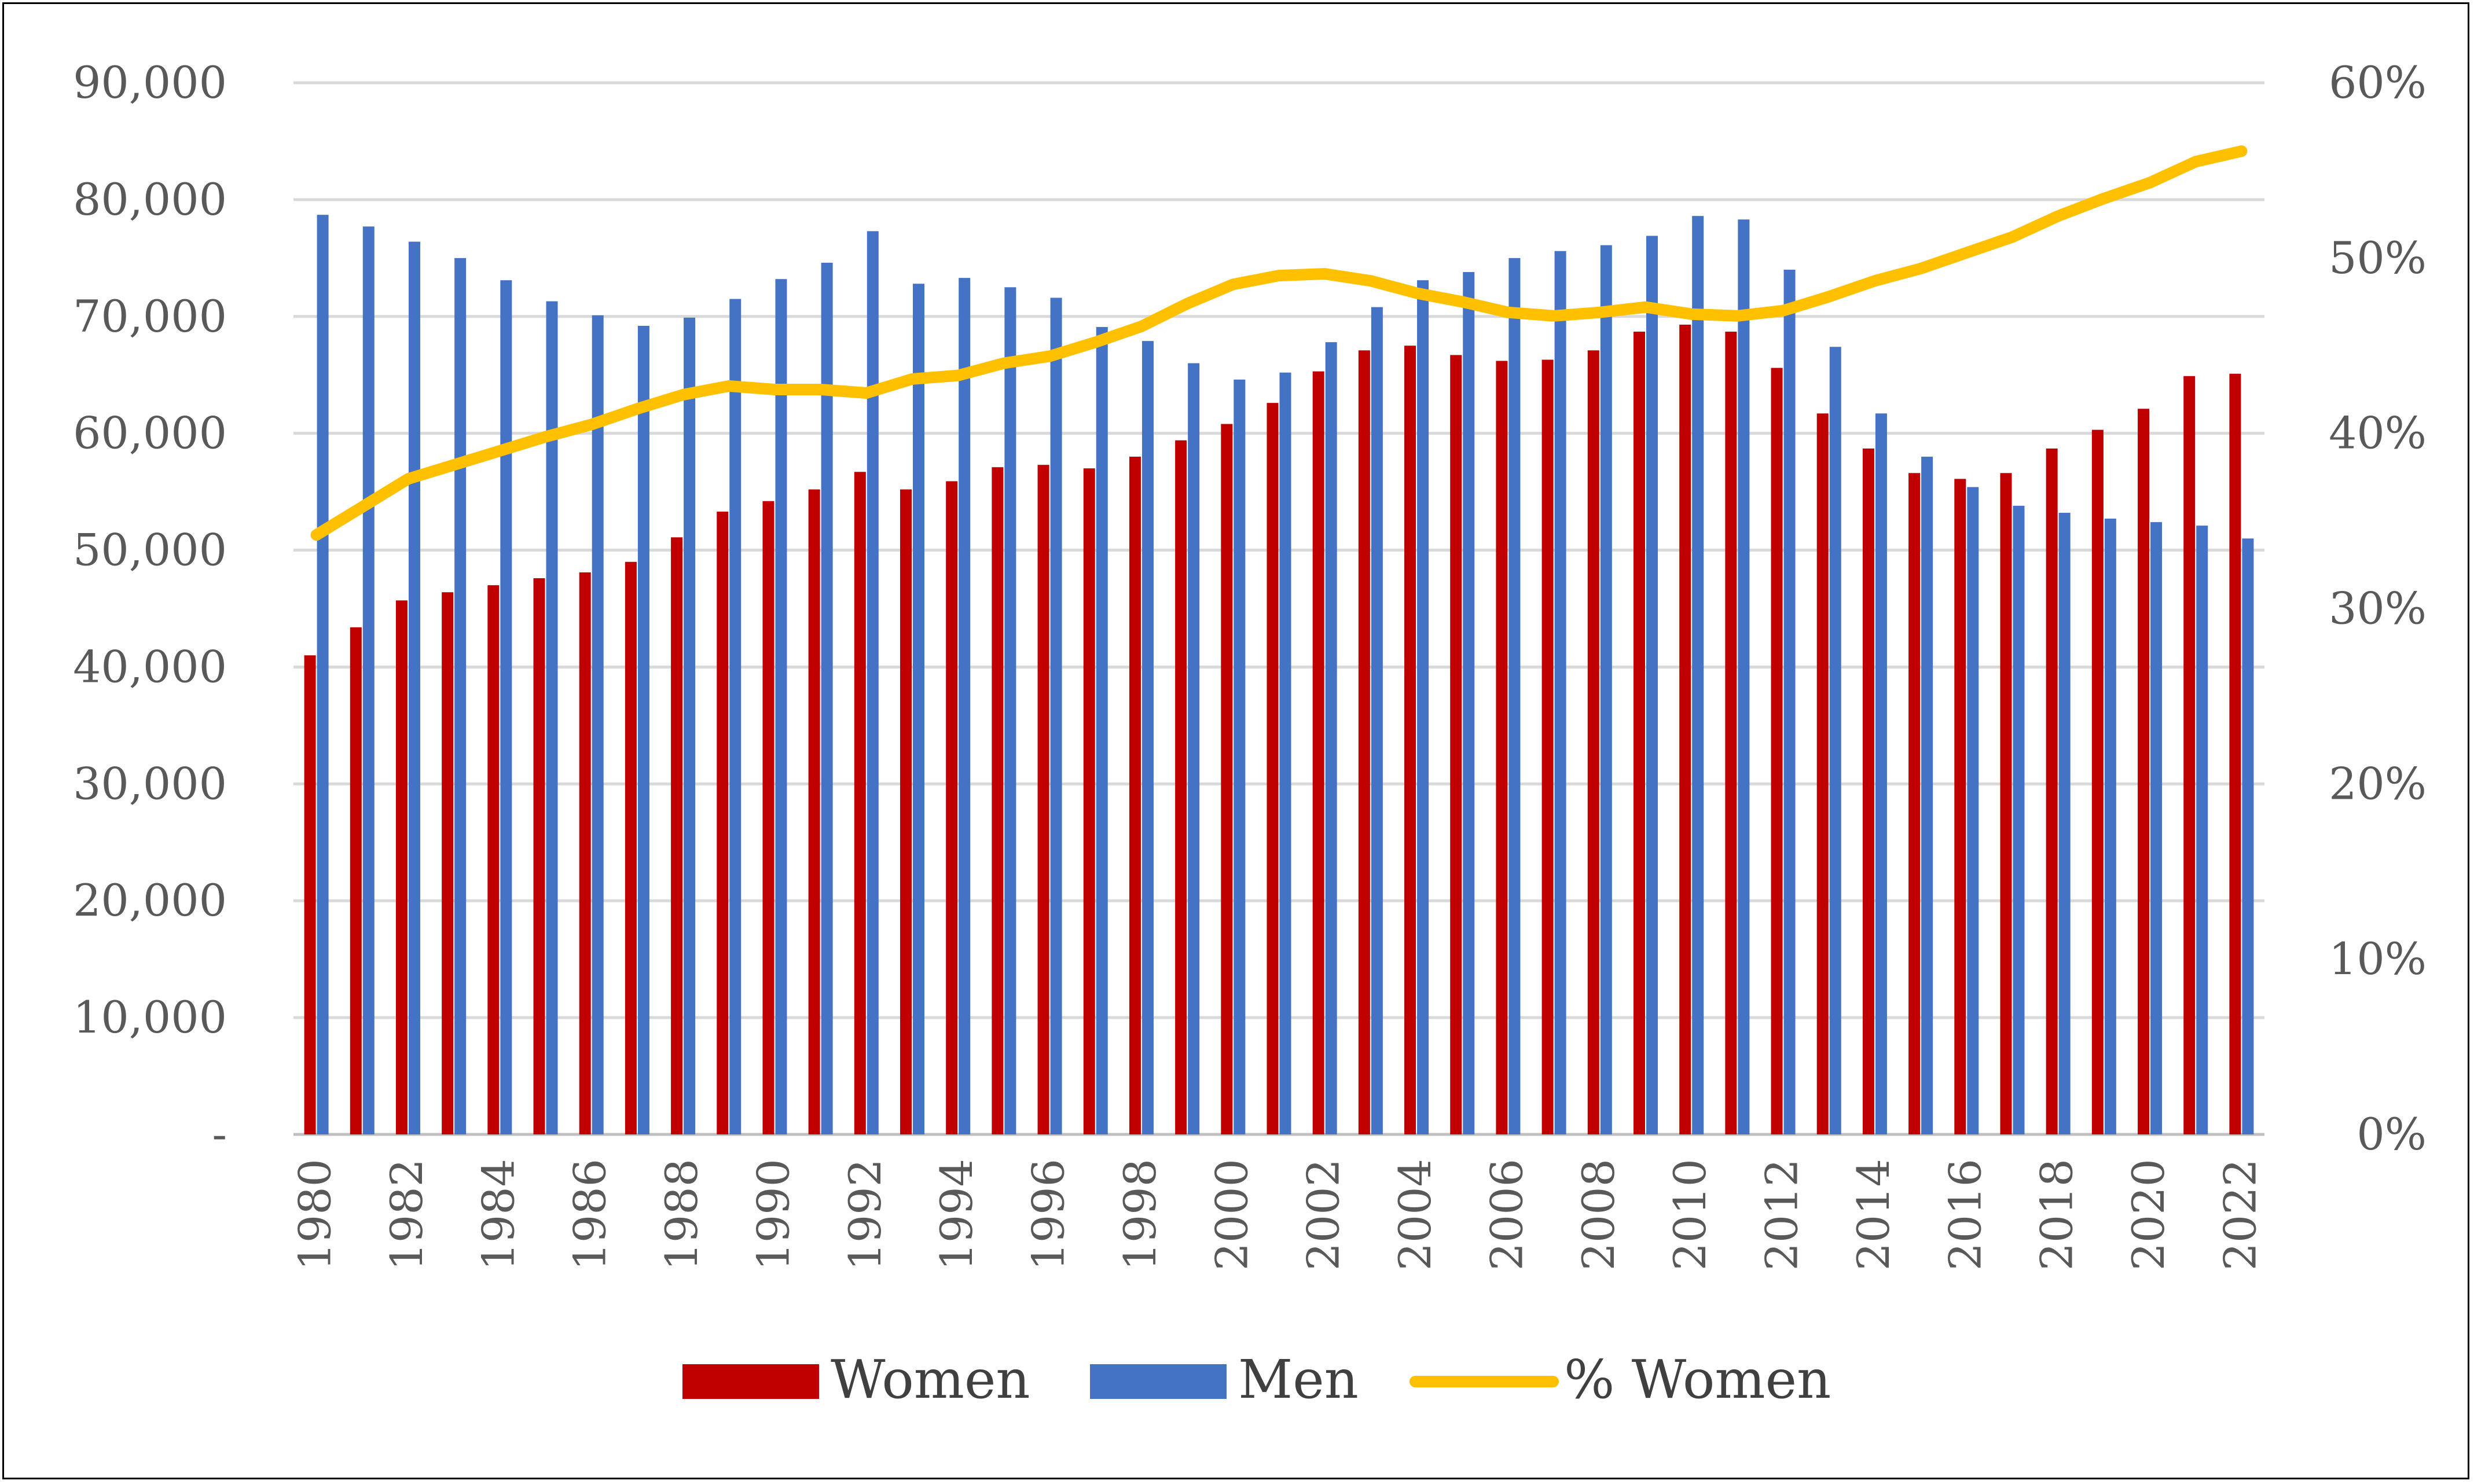  Describe the element at coordinates (930, 1379) in the screenshot. I see `legend-label-women: Women` at that location.